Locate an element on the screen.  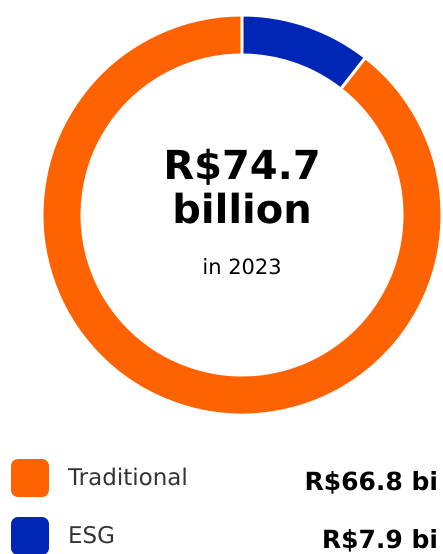
text: R$74.7 billion is located at coordinates (242, 188).